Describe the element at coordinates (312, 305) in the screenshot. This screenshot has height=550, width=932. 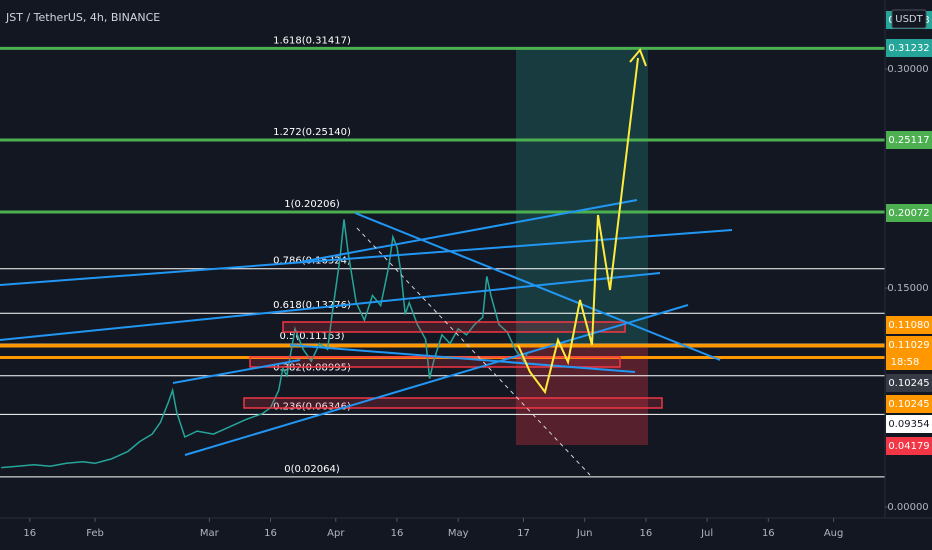
I see `fib-label: 0.618(0.13276)` at that location.